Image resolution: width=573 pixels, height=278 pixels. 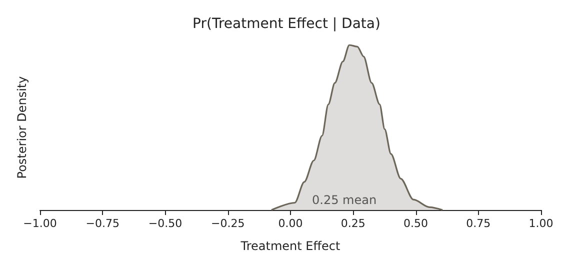 What do you see at coordinates (416, 223) in the screenshot?
I see `x-tick-label: 0.50` at bounding box center [416, 223].